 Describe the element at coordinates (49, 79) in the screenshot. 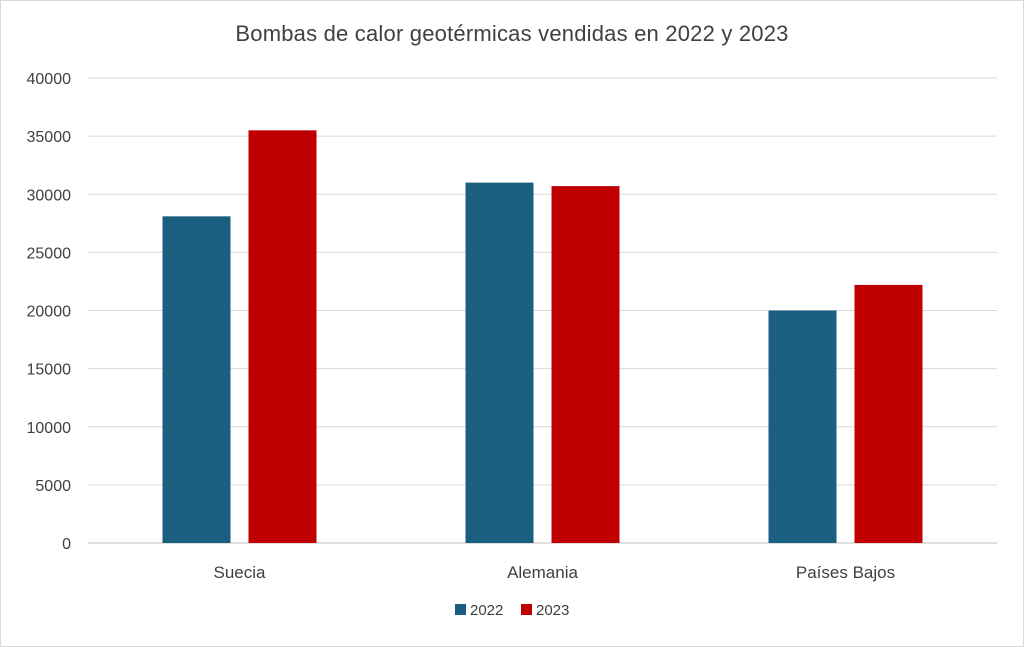

I see `y-tick-label: 40000` at that location.